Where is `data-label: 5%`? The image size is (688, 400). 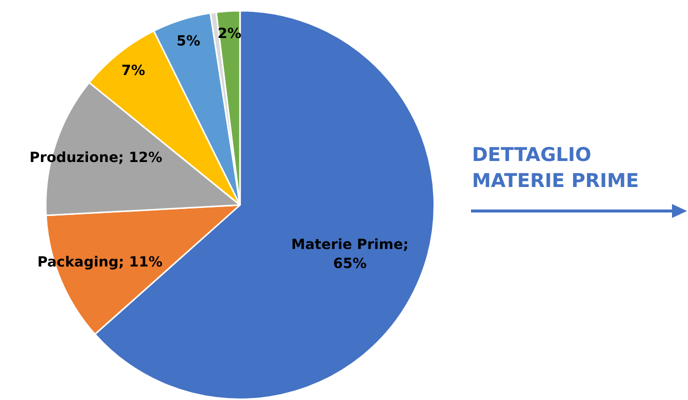 data-label: 5% is located at coordinates (188, 42).